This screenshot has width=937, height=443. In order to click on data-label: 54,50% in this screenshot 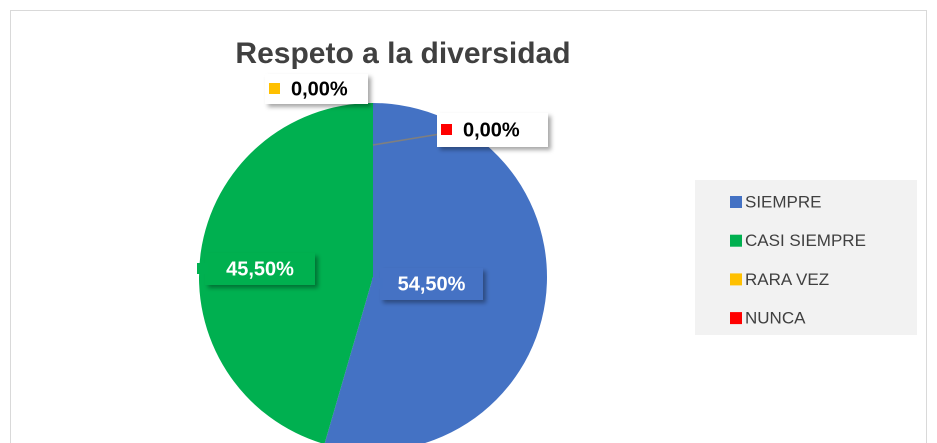, I will do `click(432, 284)`.